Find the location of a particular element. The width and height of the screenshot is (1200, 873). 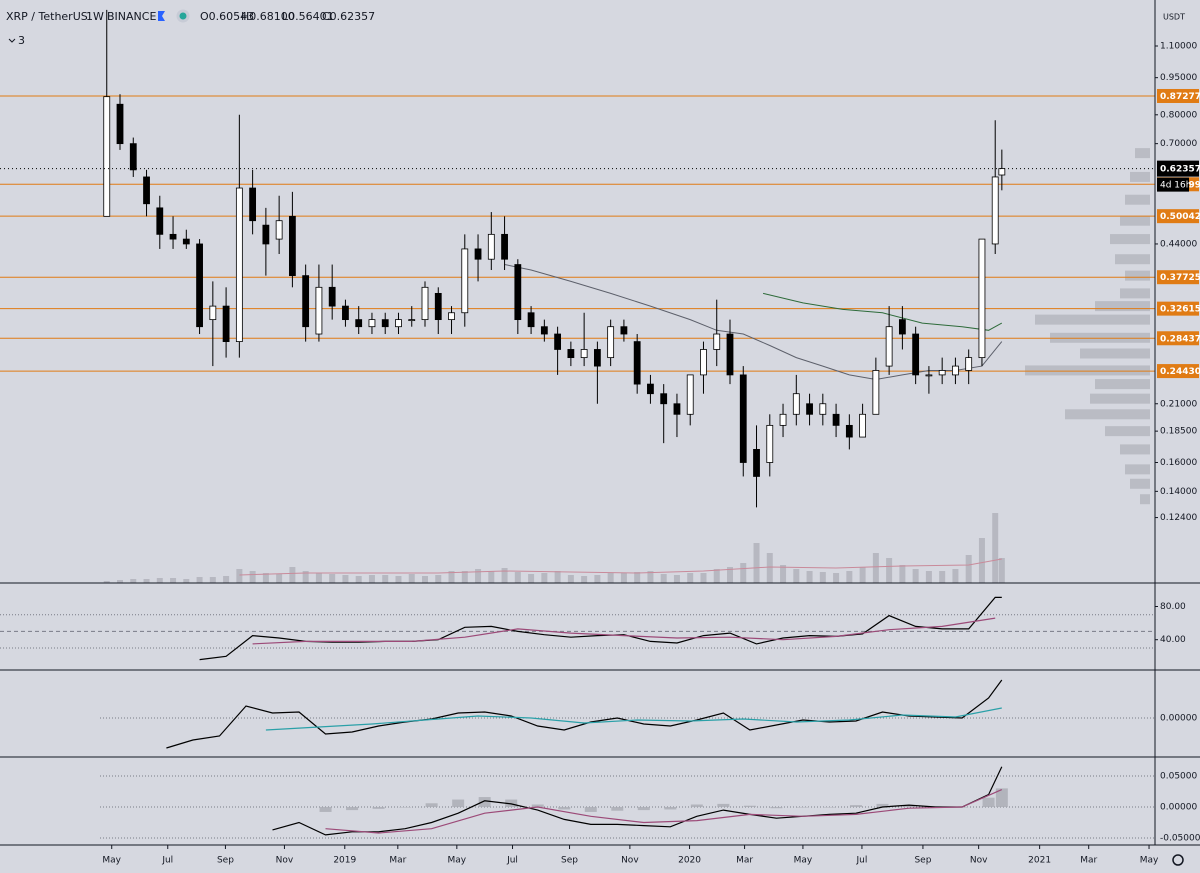

x-tick-label: 2020 is located at coordinates (689, 861).